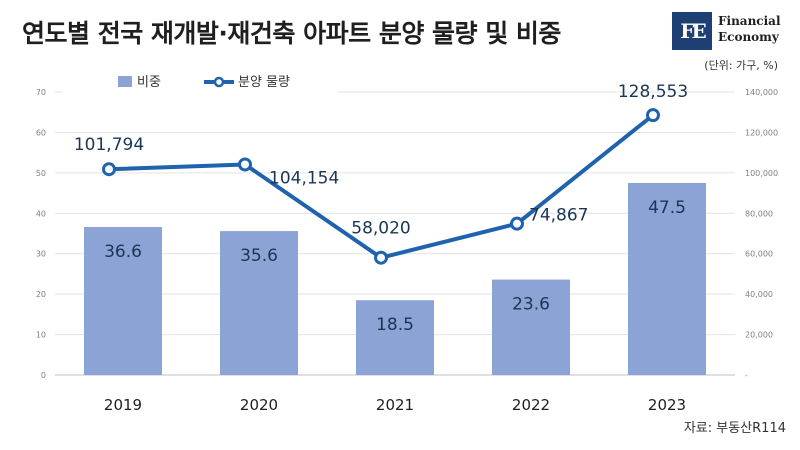  I want to click on y-right-tick-label: 140,000, so click(761, 92).